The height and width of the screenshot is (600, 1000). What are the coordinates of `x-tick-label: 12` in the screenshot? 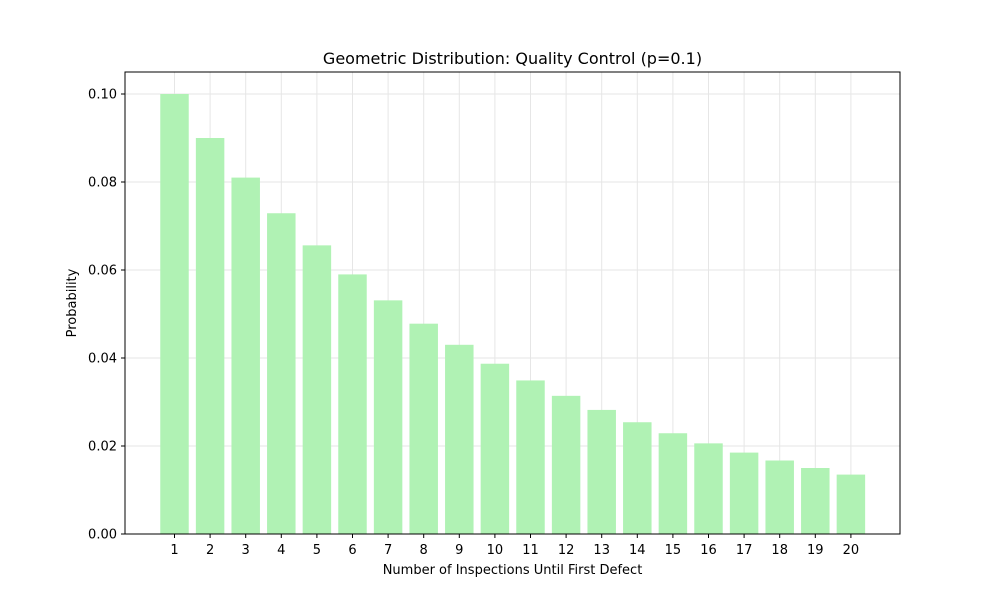 It's located at (566, 550).